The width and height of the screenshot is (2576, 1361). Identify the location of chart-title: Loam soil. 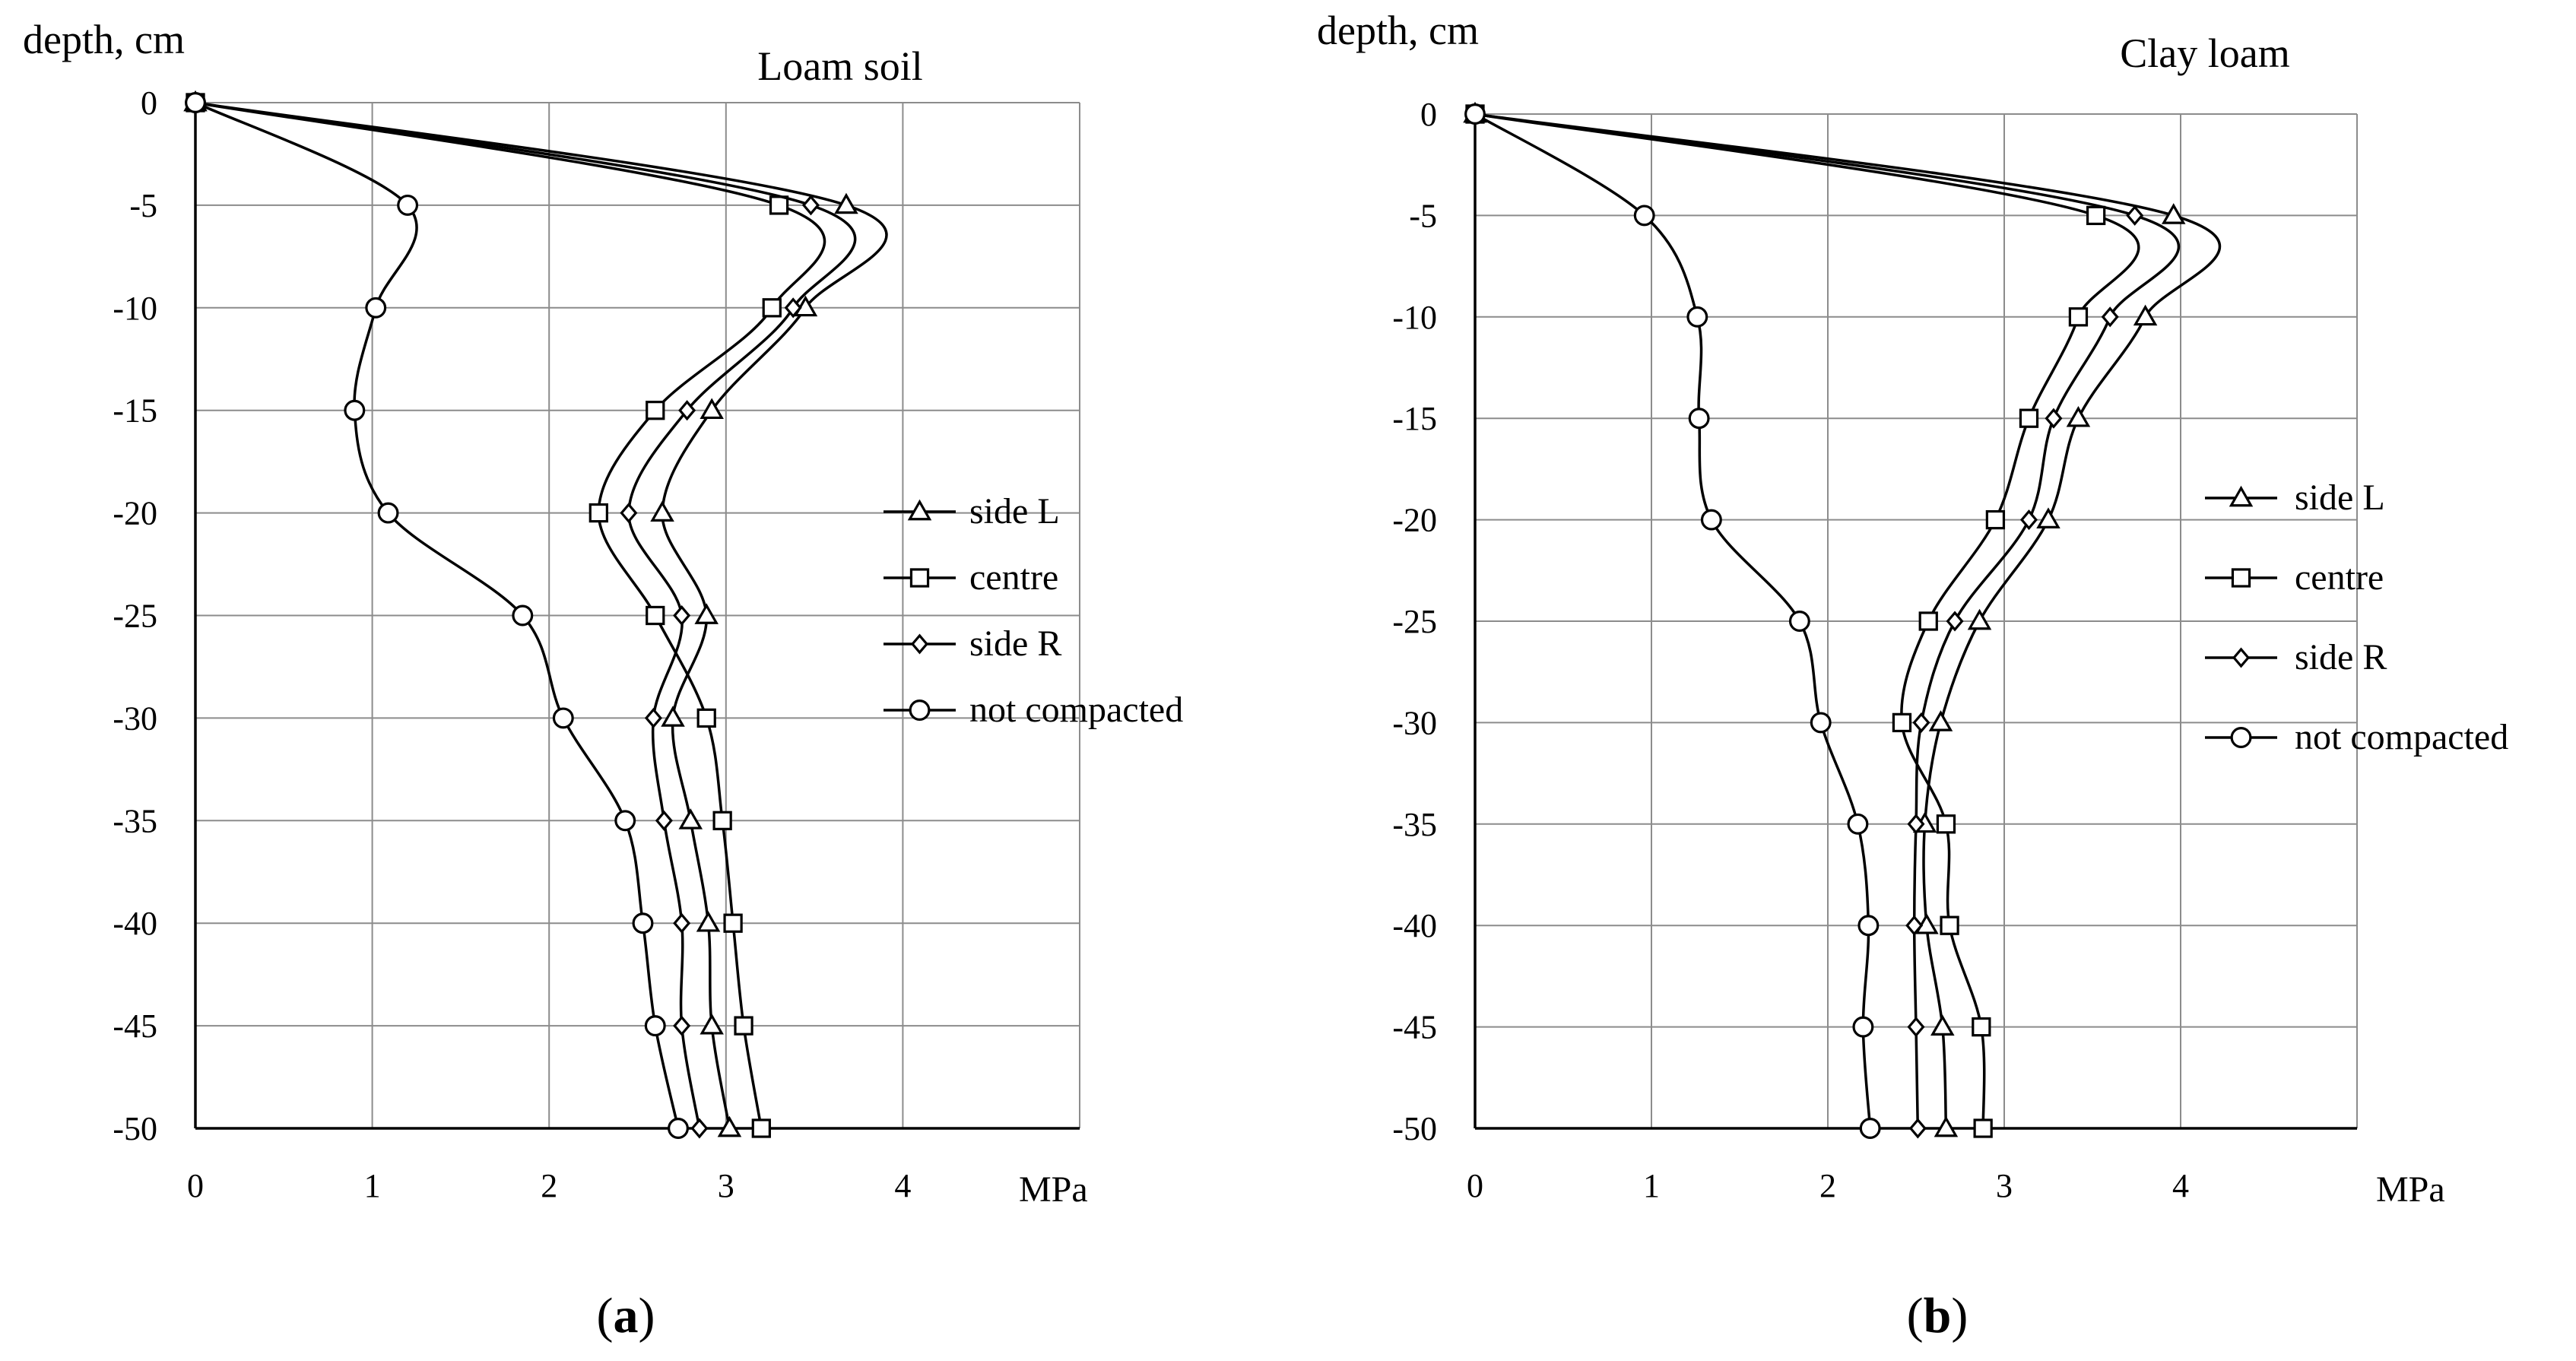
(839, 66).